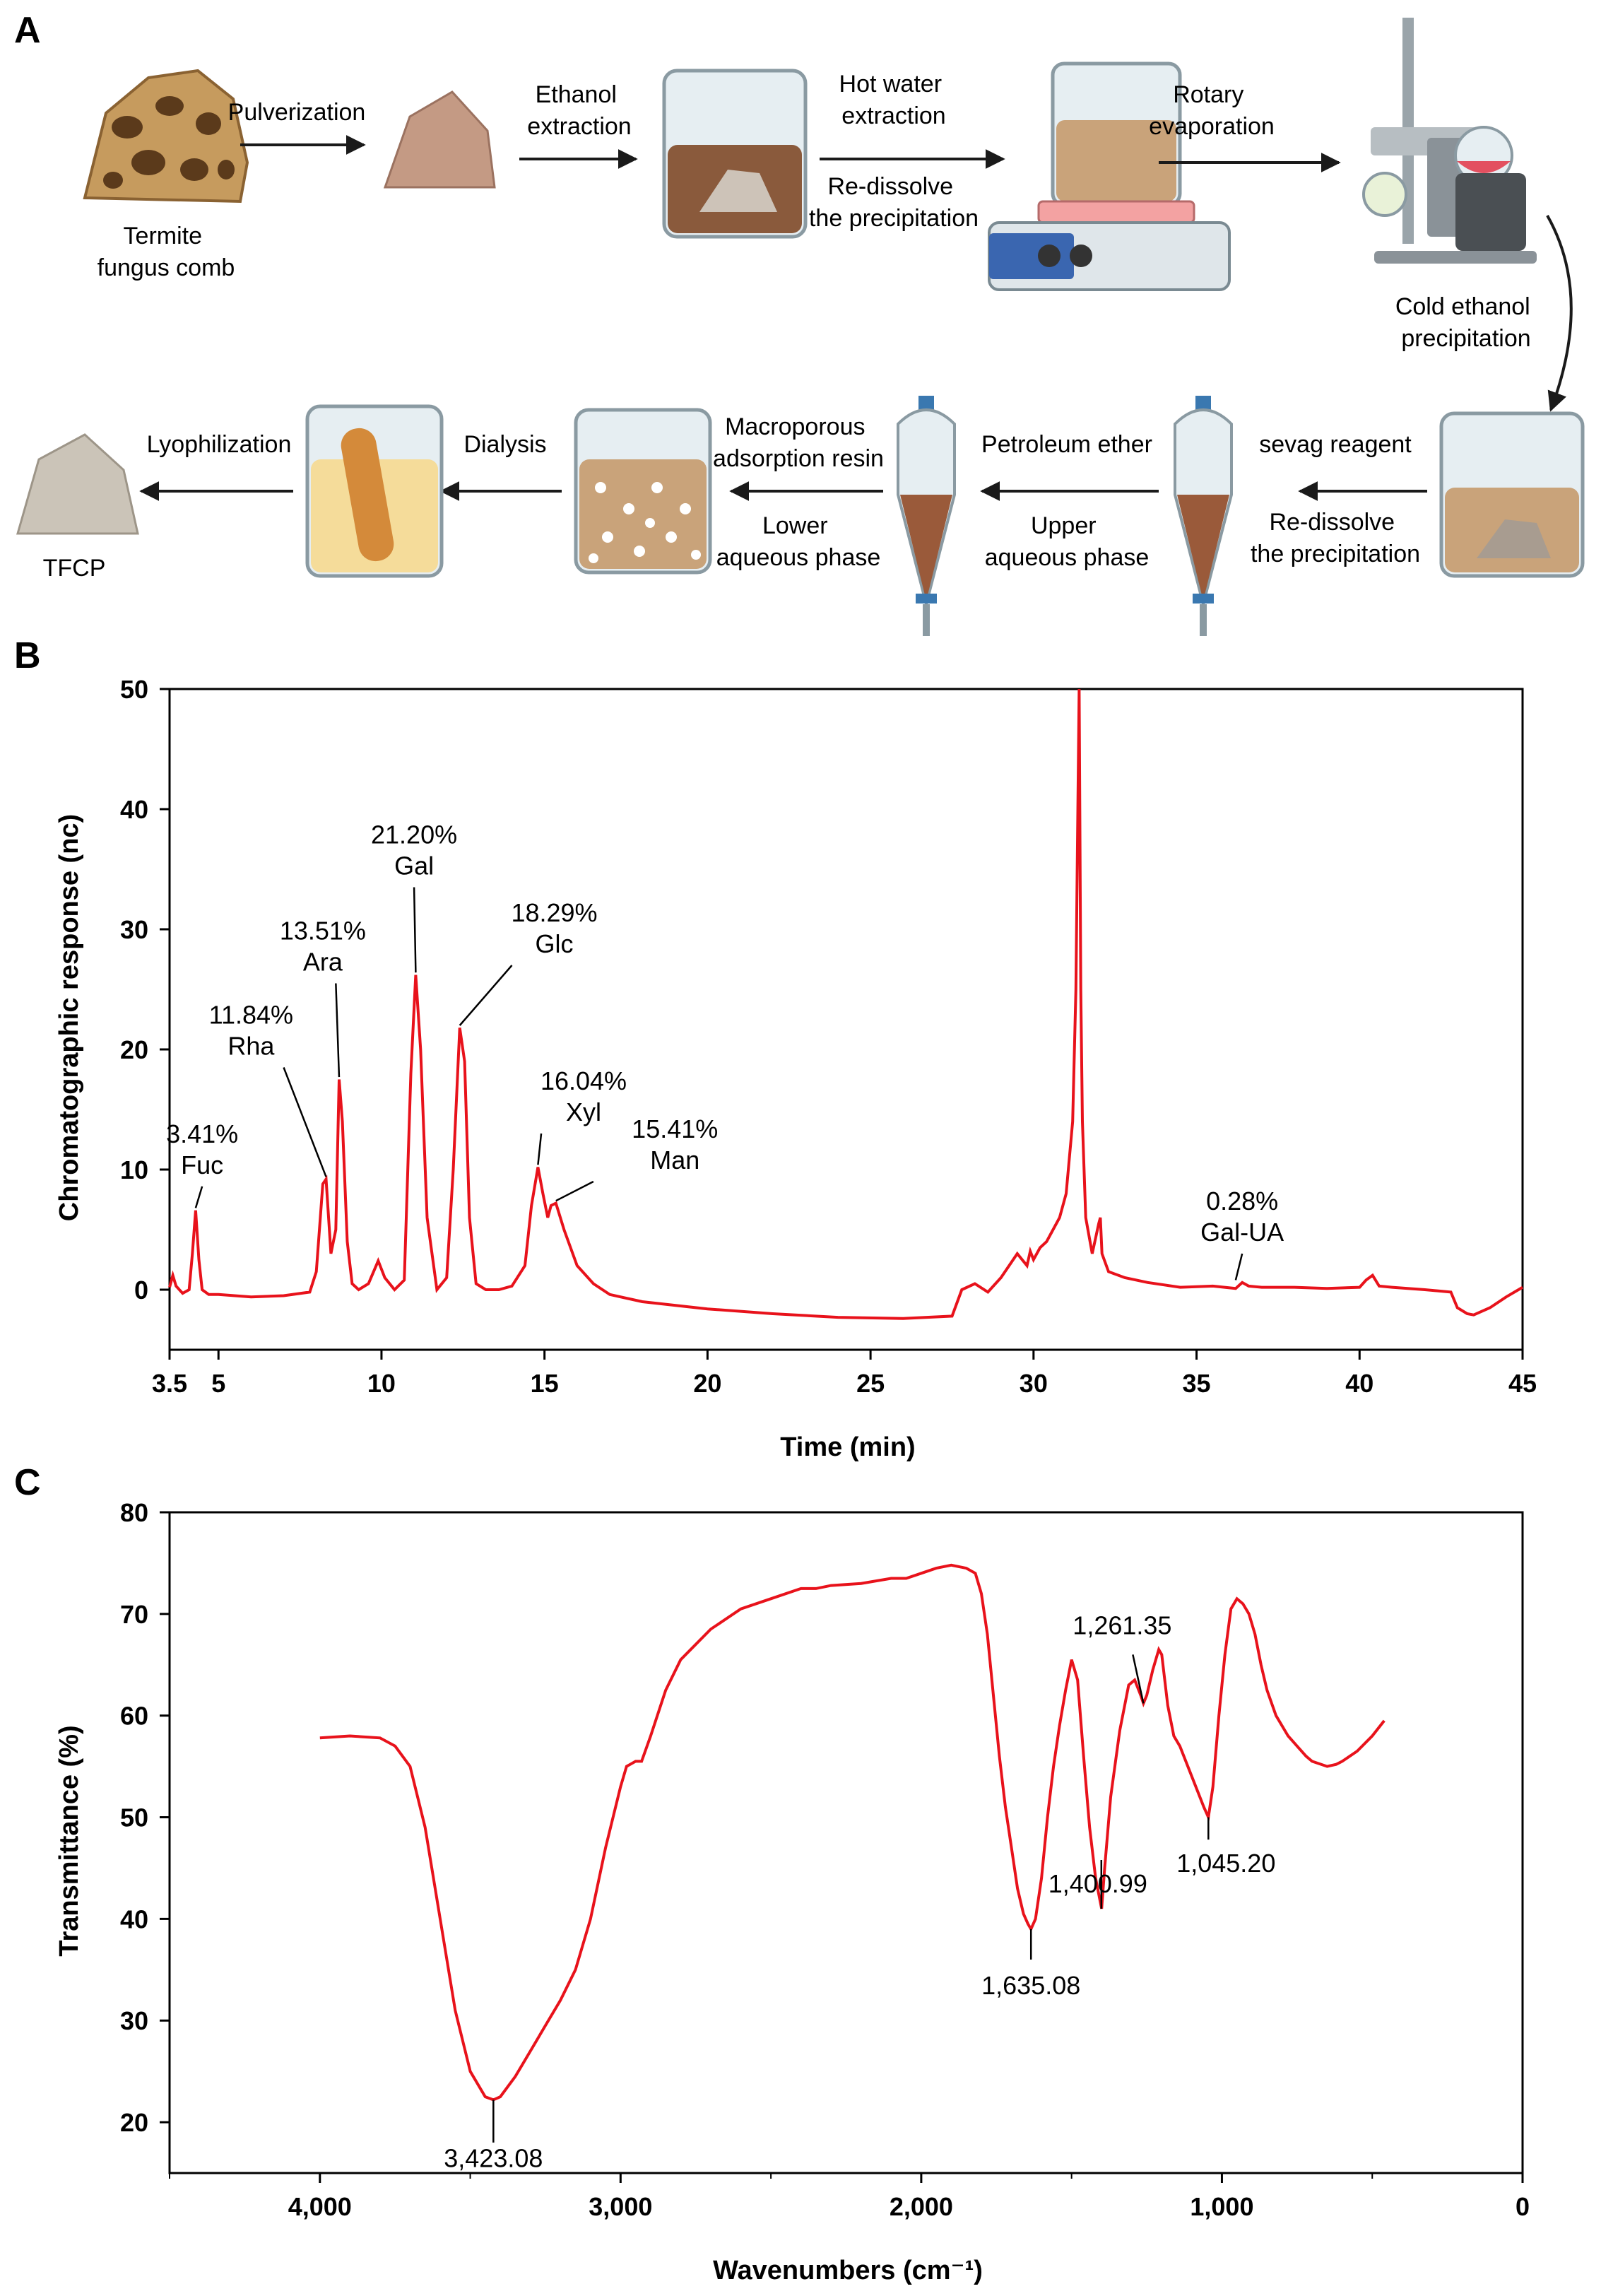 Image resolution: width=1601 pixels, height=2296 pixels. What do you see at coordinates (374, 491) in the screenshot?
I see `beaker-dialysis-icon` at bounding box center [374, 491].